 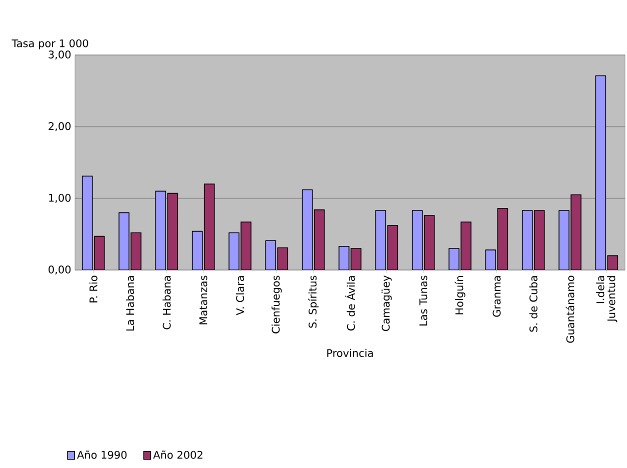 I want to click on x-tick-label: C. de Ávila, so click(x=350, y=303).